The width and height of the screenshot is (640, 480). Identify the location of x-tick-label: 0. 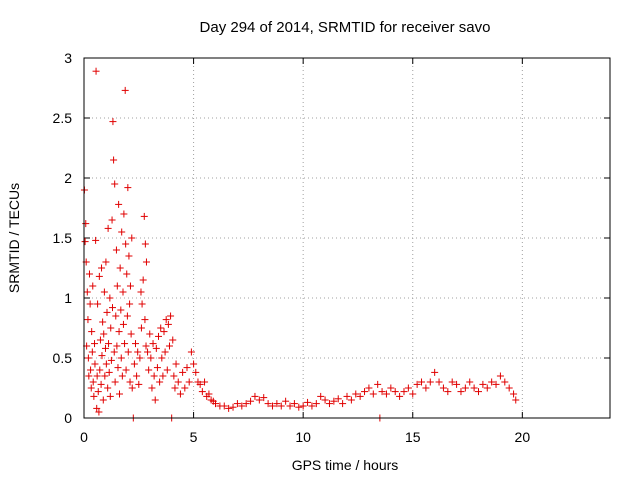
(84, 437).